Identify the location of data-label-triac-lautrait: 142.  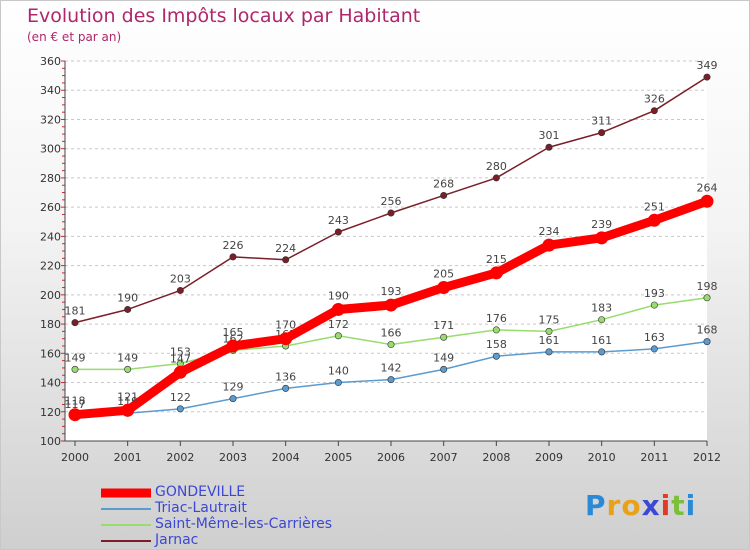
(391, 368).